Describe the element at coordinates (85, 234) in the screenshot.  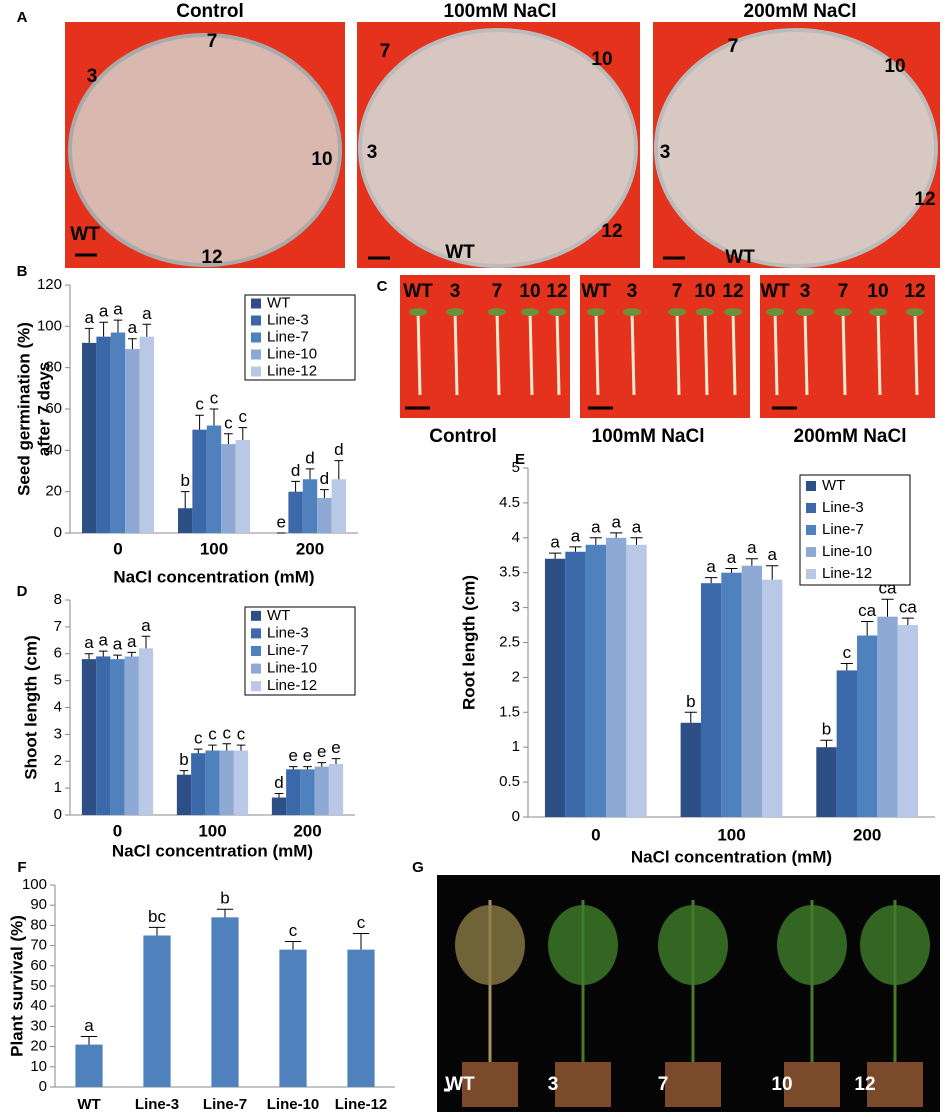
I see `plate-label: WT` at that location.